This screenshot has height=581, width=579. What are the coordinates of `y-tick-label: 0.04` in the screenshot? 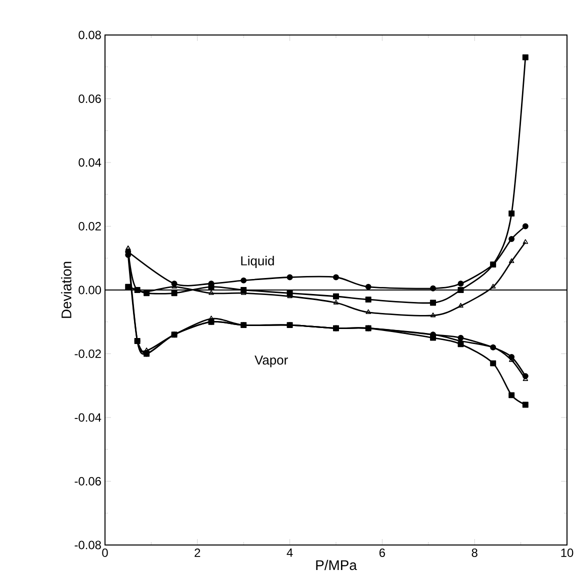 It's located at (90, 162).